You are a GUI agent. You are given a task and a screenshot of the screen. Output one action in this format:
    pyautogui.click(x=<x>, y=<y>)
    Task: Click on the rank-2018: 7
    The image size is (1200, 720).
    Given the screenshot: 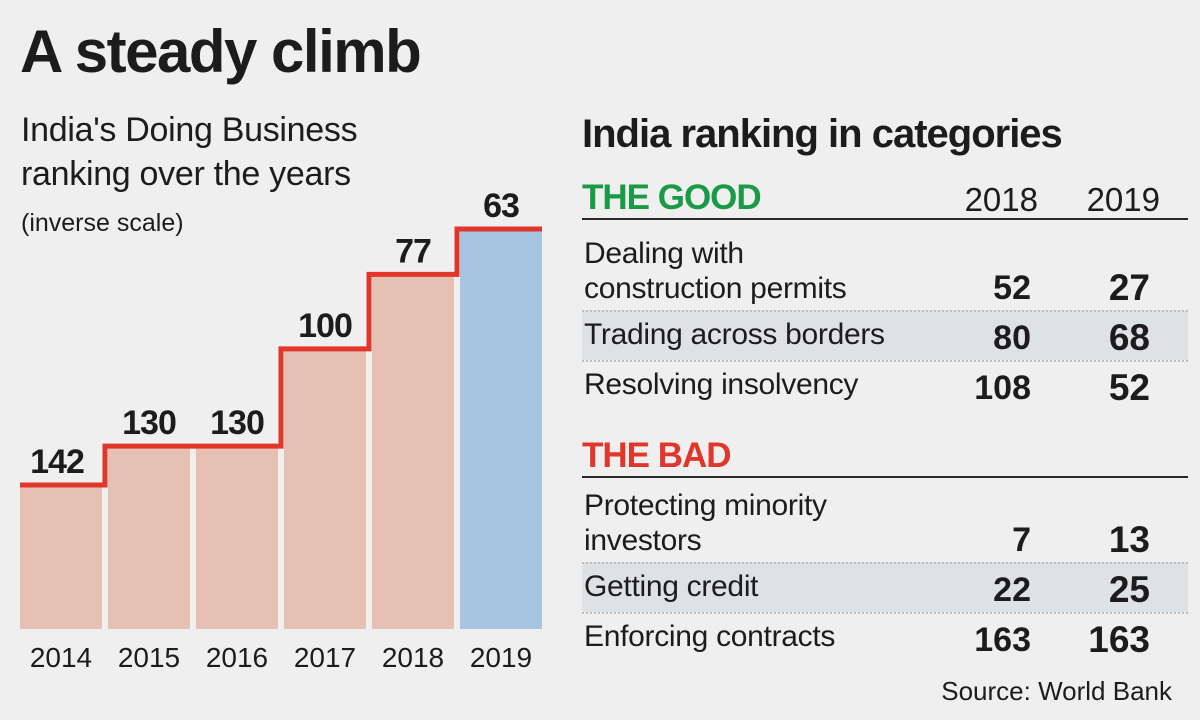 What is the action you would take?
    pyautogui.click(x=1021, y=540)
    